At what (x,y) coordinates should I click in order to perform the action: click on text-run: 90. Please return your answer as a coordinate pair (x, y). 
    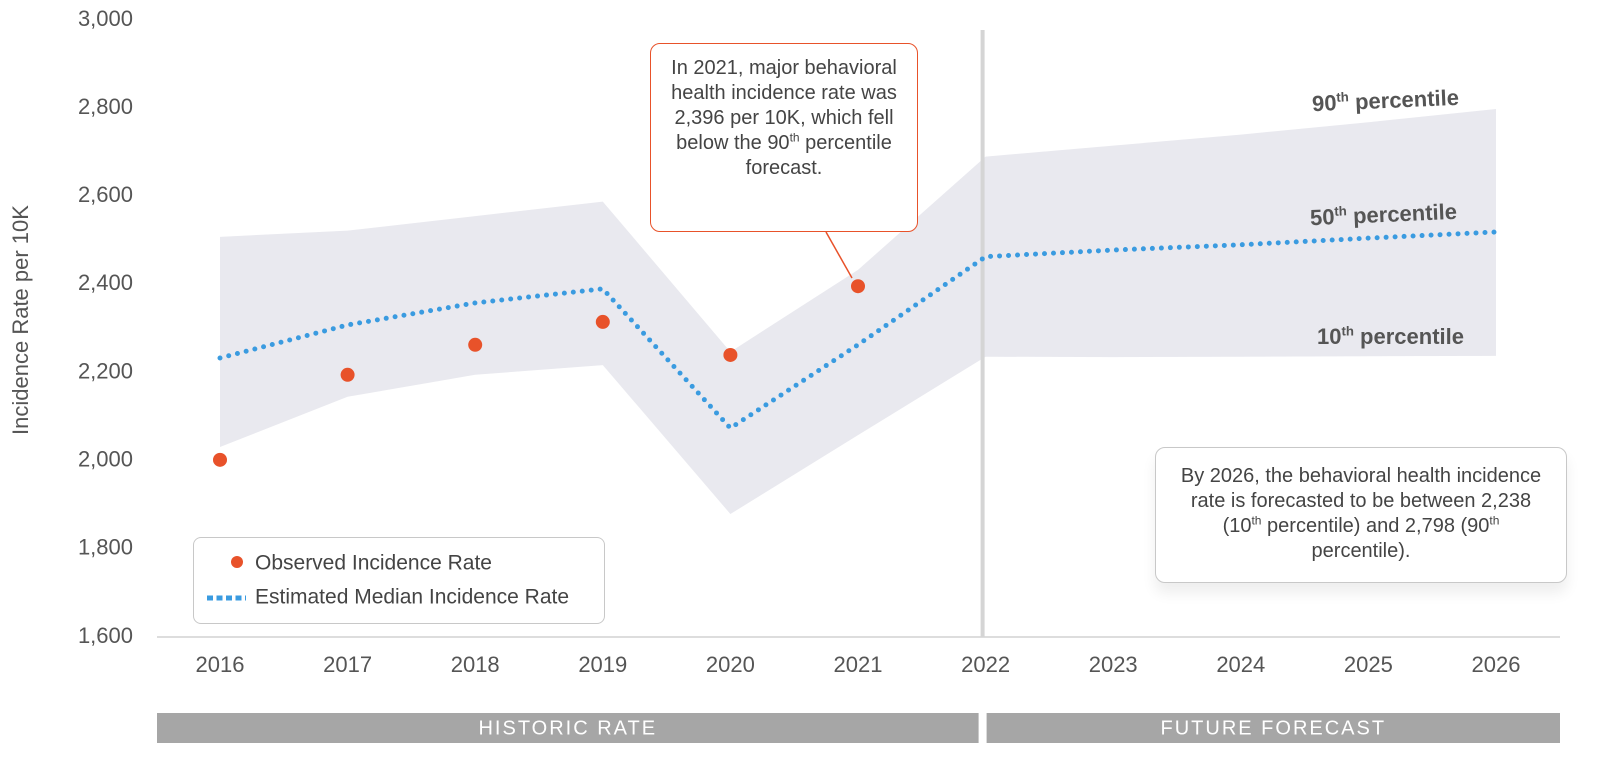
    Looking at the image, I should click on (1324, 103).